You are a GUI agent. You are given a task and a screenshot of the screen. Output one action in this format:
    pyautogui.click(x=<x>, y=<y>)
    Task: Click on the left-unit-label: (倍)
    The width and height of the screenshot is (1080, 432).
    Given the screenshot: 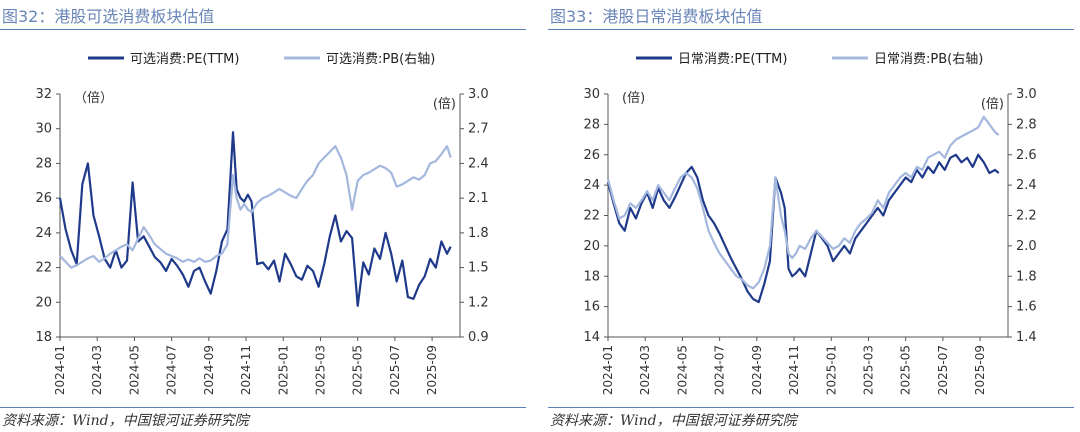 What is the action you would take?
    pyautogui.click(x=633, y=98)
    